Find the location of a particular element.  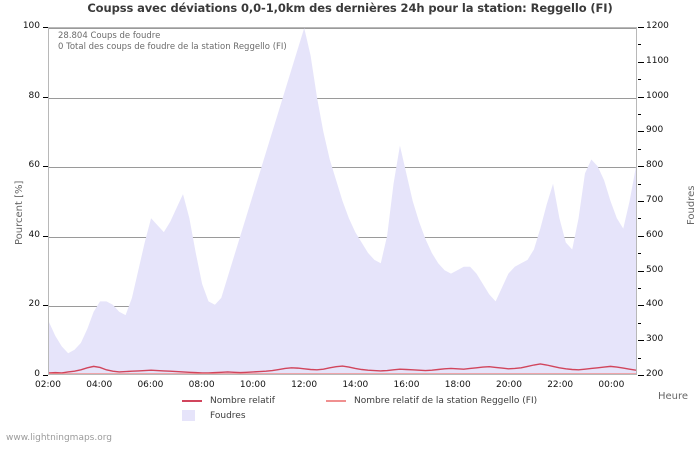

y-right-tick-label-1100: 1100 is located at coordinates (657, 60).